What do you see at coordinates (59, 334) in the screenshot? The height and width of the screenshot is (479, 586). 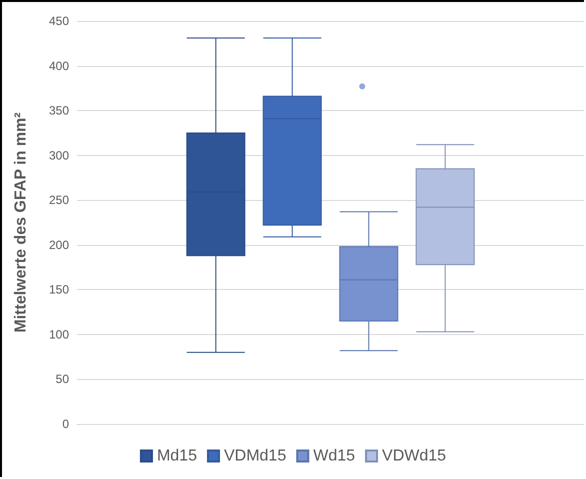 I see `y-tick-label: 100` at bounding box center [59, 334].